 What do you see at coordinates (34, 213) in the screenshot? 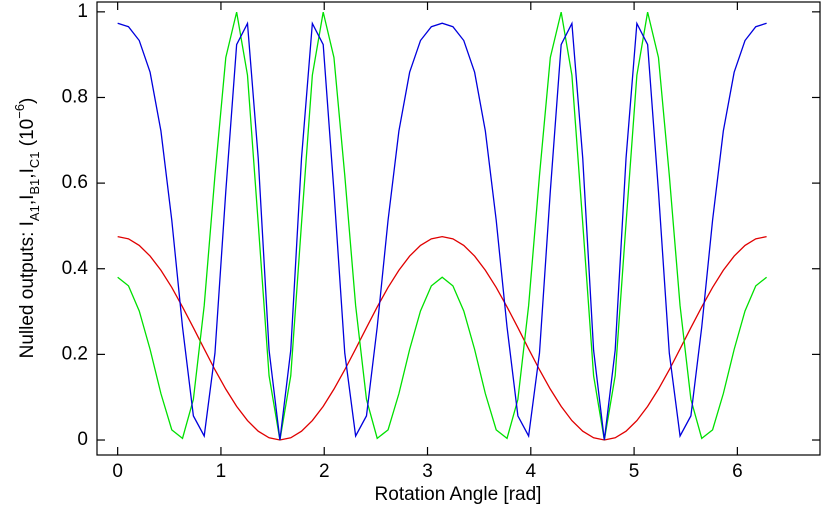
I see `y-axis-label-part: A1` at bounding box center [34, 213].